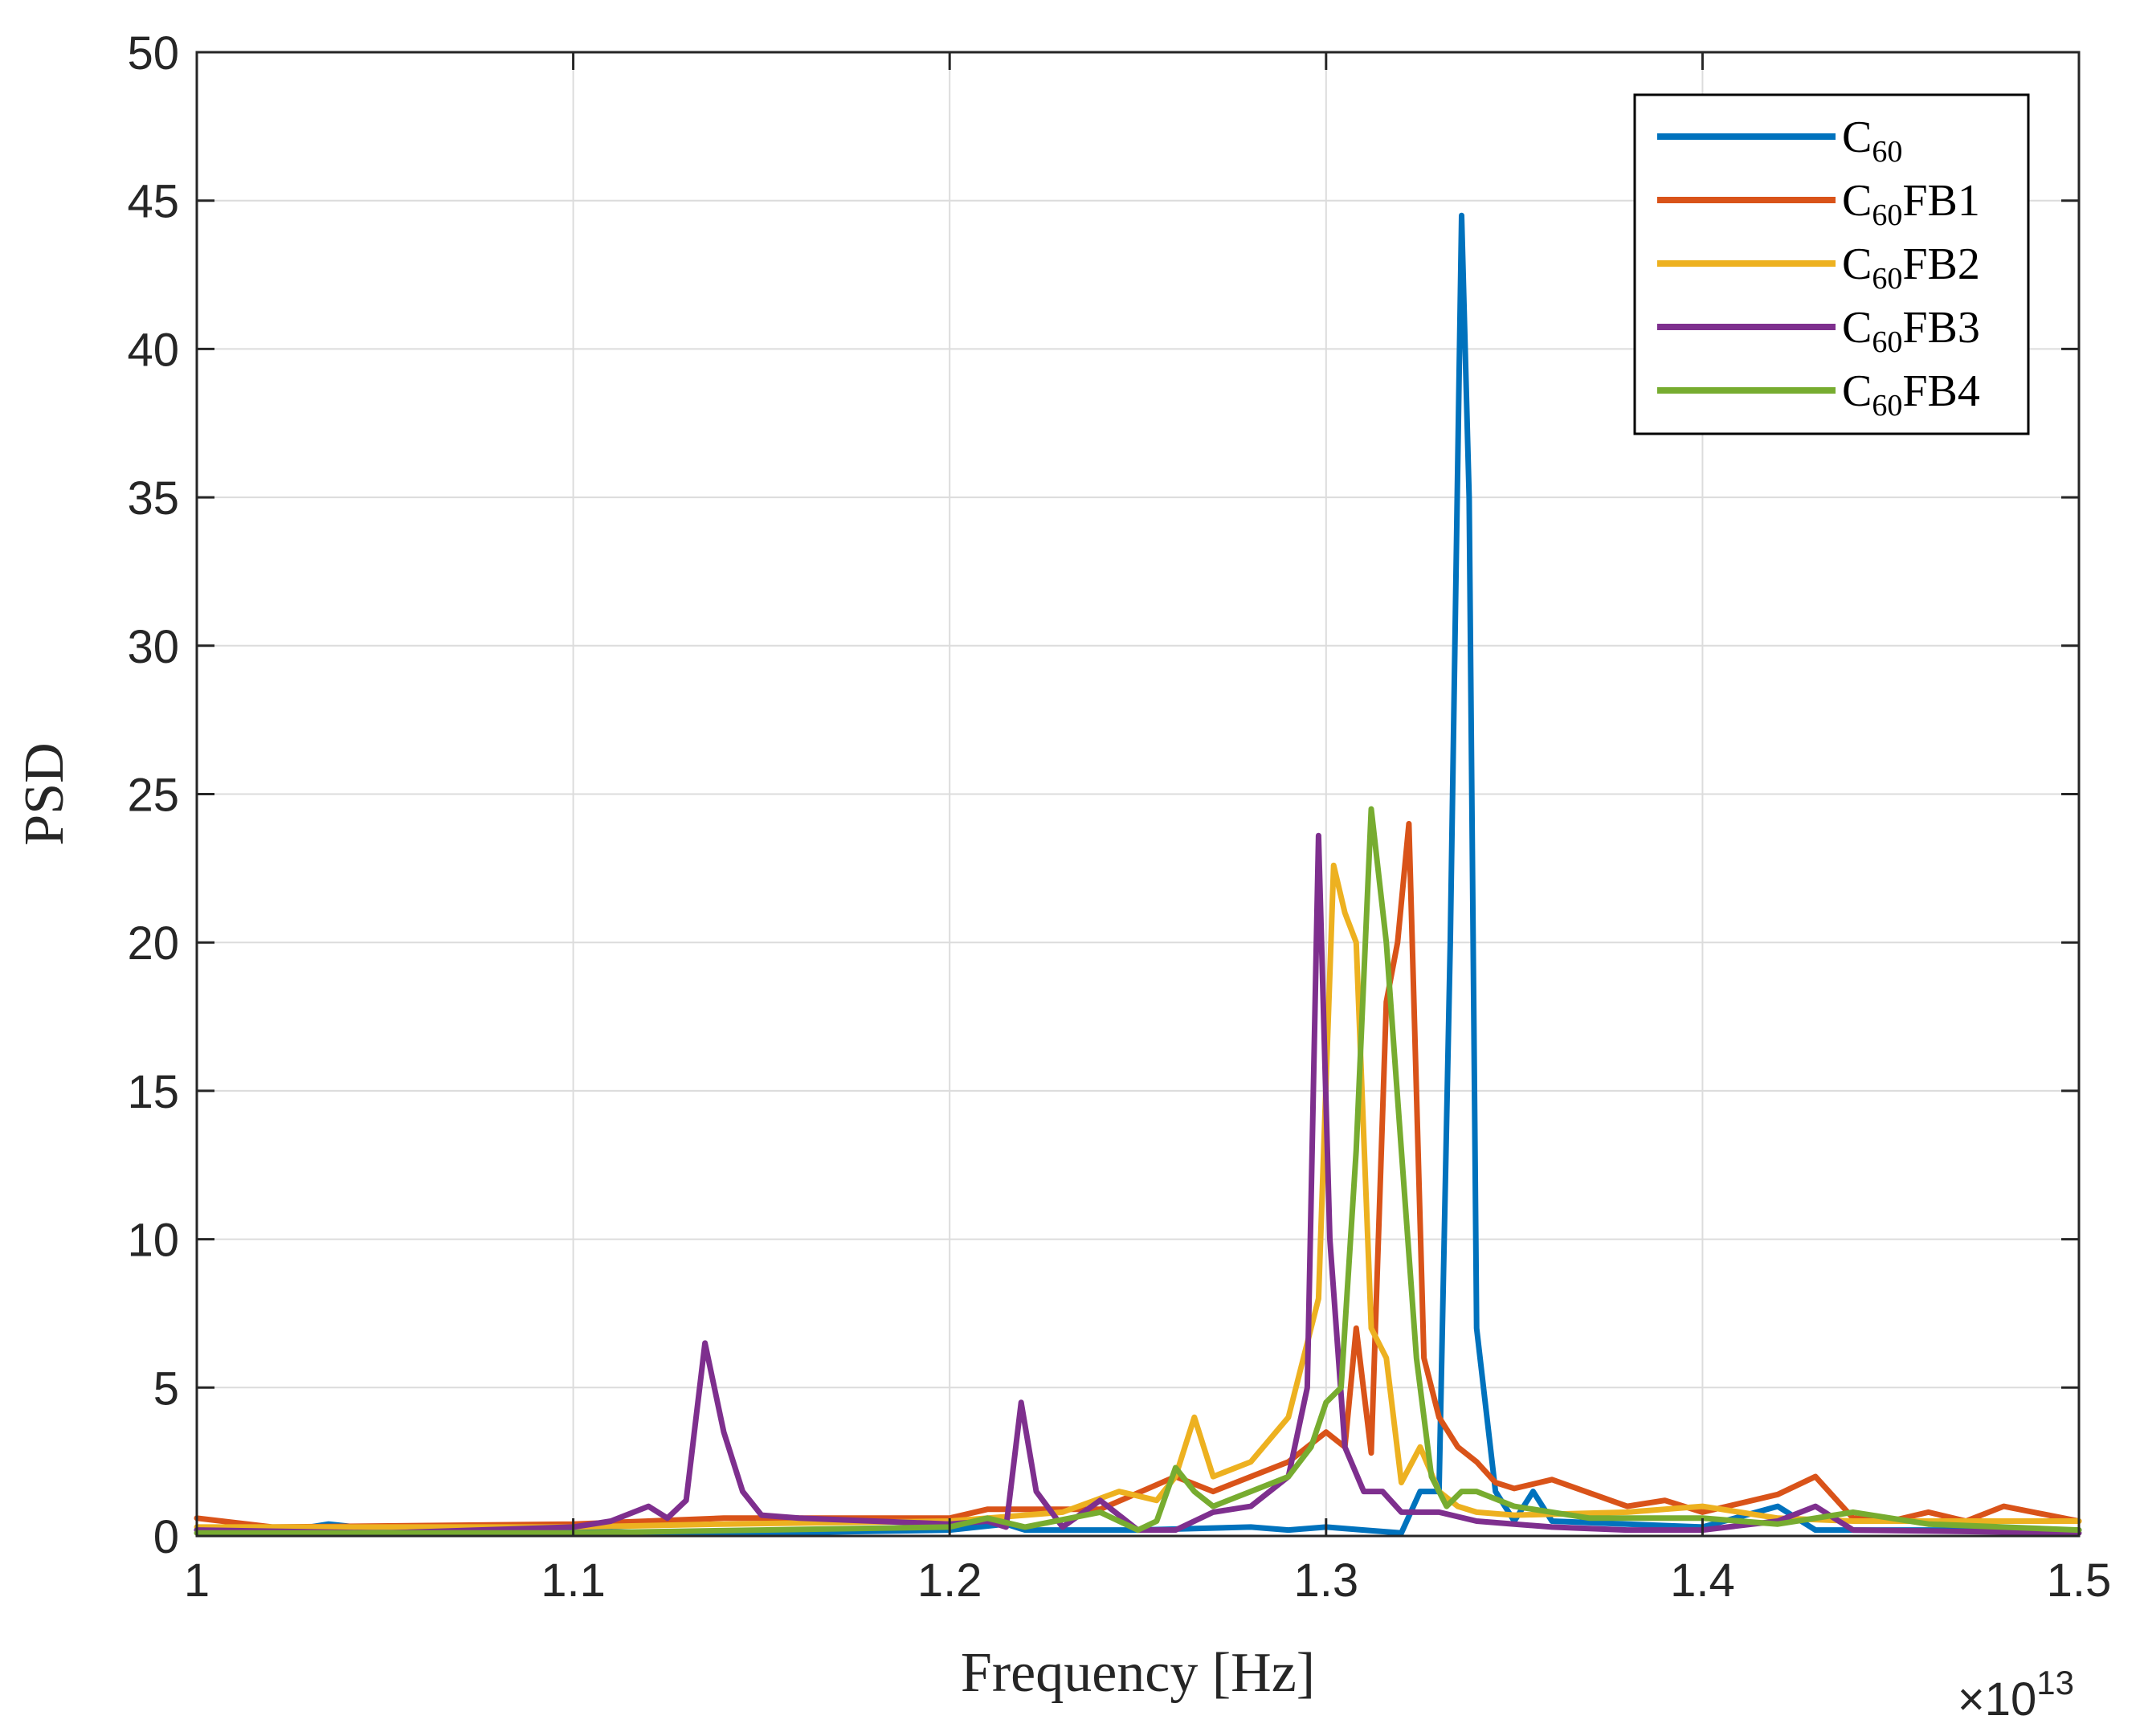  I want to click on legend-entry-label: C60FB1, so click(1911, 204).